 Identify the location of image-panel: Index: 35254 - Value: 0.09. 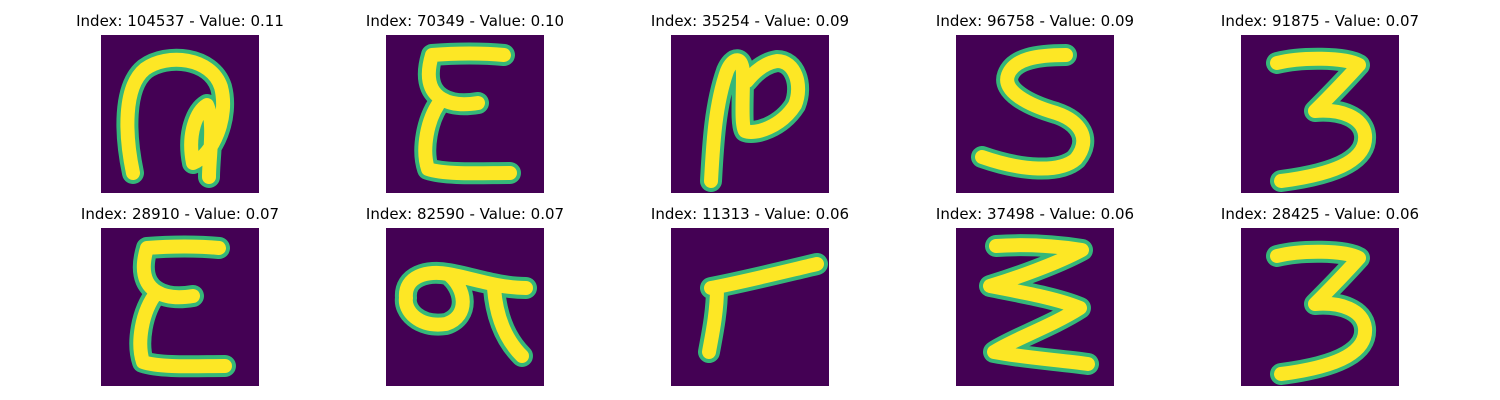
(750, 104).